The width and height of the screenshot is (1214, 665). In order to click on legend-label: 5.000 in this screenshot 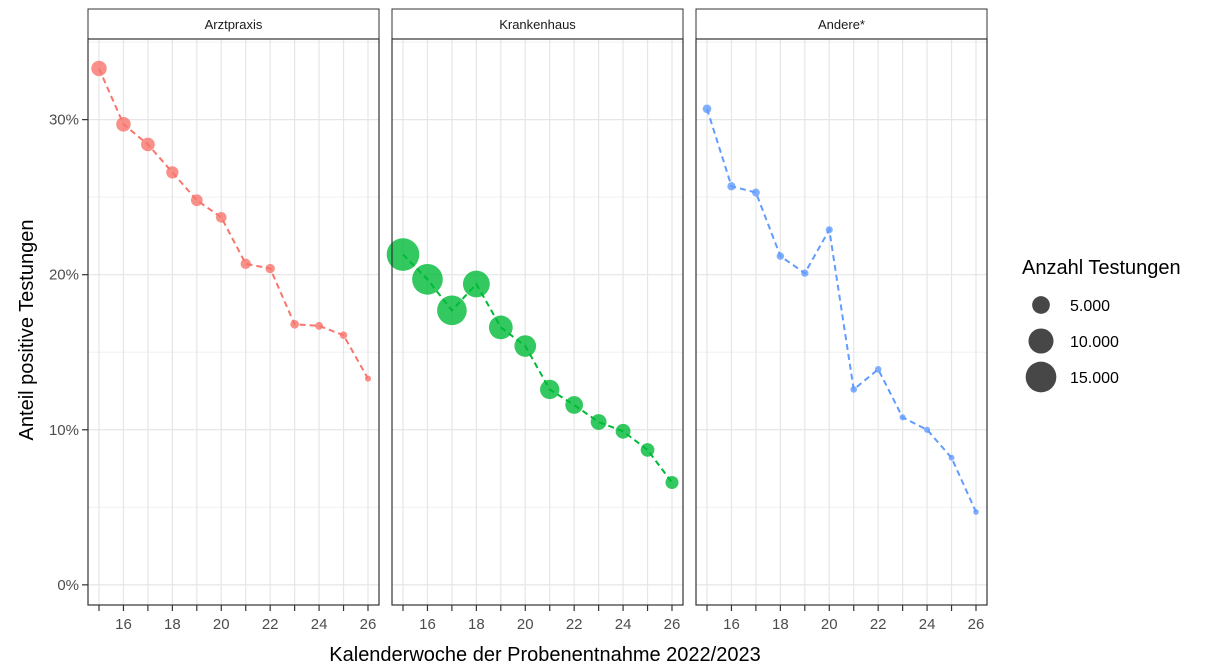, I will do `click(1090, 306)`.